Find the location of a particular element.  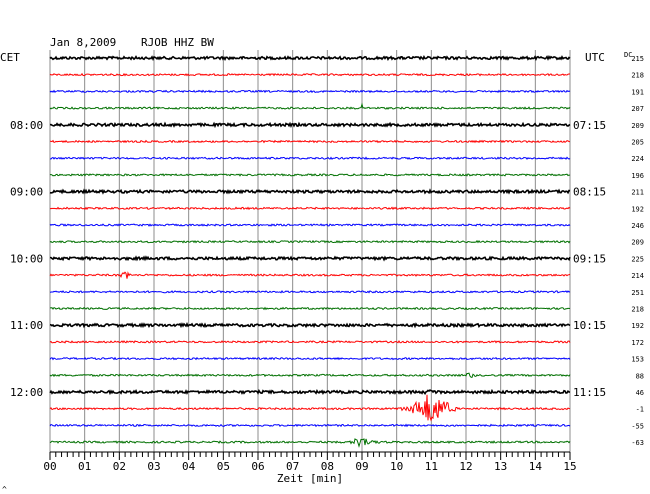

hour-label-cet: 09:00 is located at coordinates (26, 192).